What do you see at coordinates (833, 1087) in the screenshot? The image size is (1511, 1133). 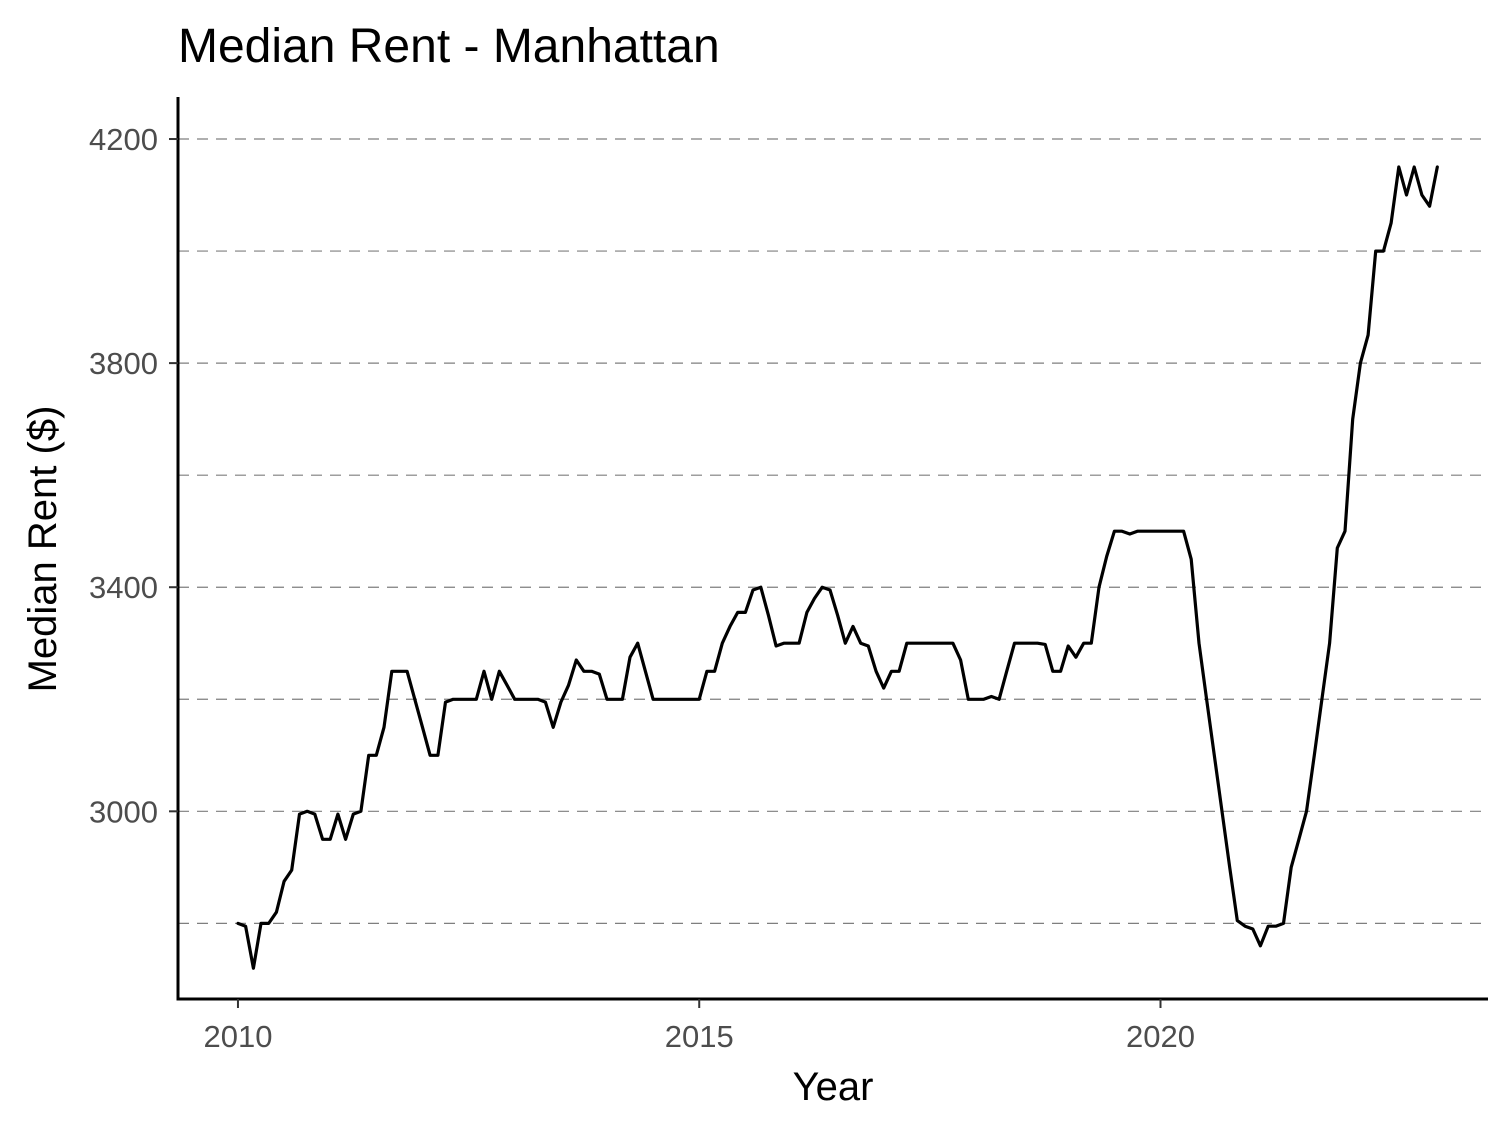 I see `x-axis-title: Year` at bounding box center [833, 1087].